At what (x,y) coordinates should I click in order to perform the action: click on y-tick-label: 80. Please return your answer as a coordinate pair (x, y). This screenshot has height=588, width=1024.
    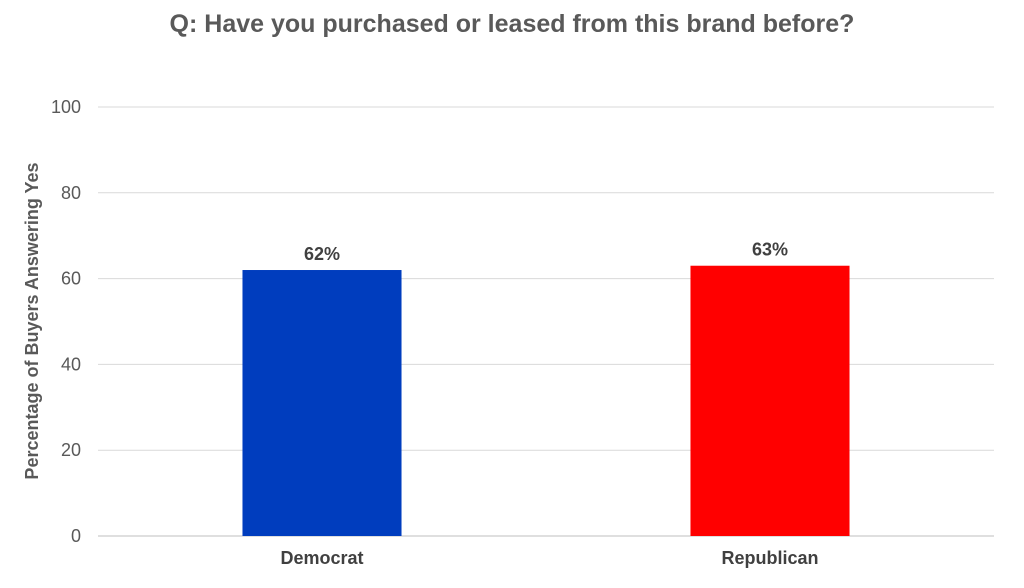
    Looking at the image, I should click on (71, 193).